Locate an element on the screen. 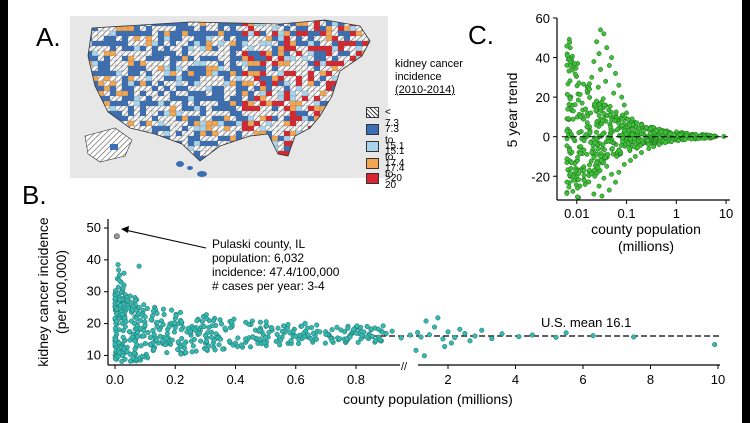 The image size is (750, 423). b-x-tick-label: 6 is located at coordinates (582, 379).